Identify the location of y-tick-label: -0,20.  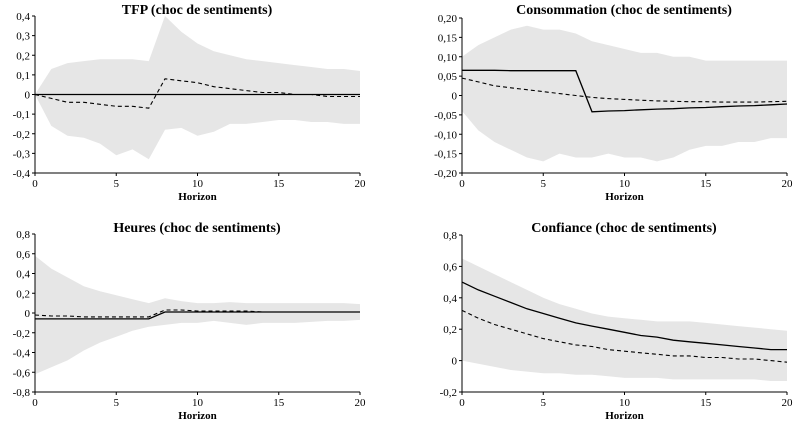
(445, 174).